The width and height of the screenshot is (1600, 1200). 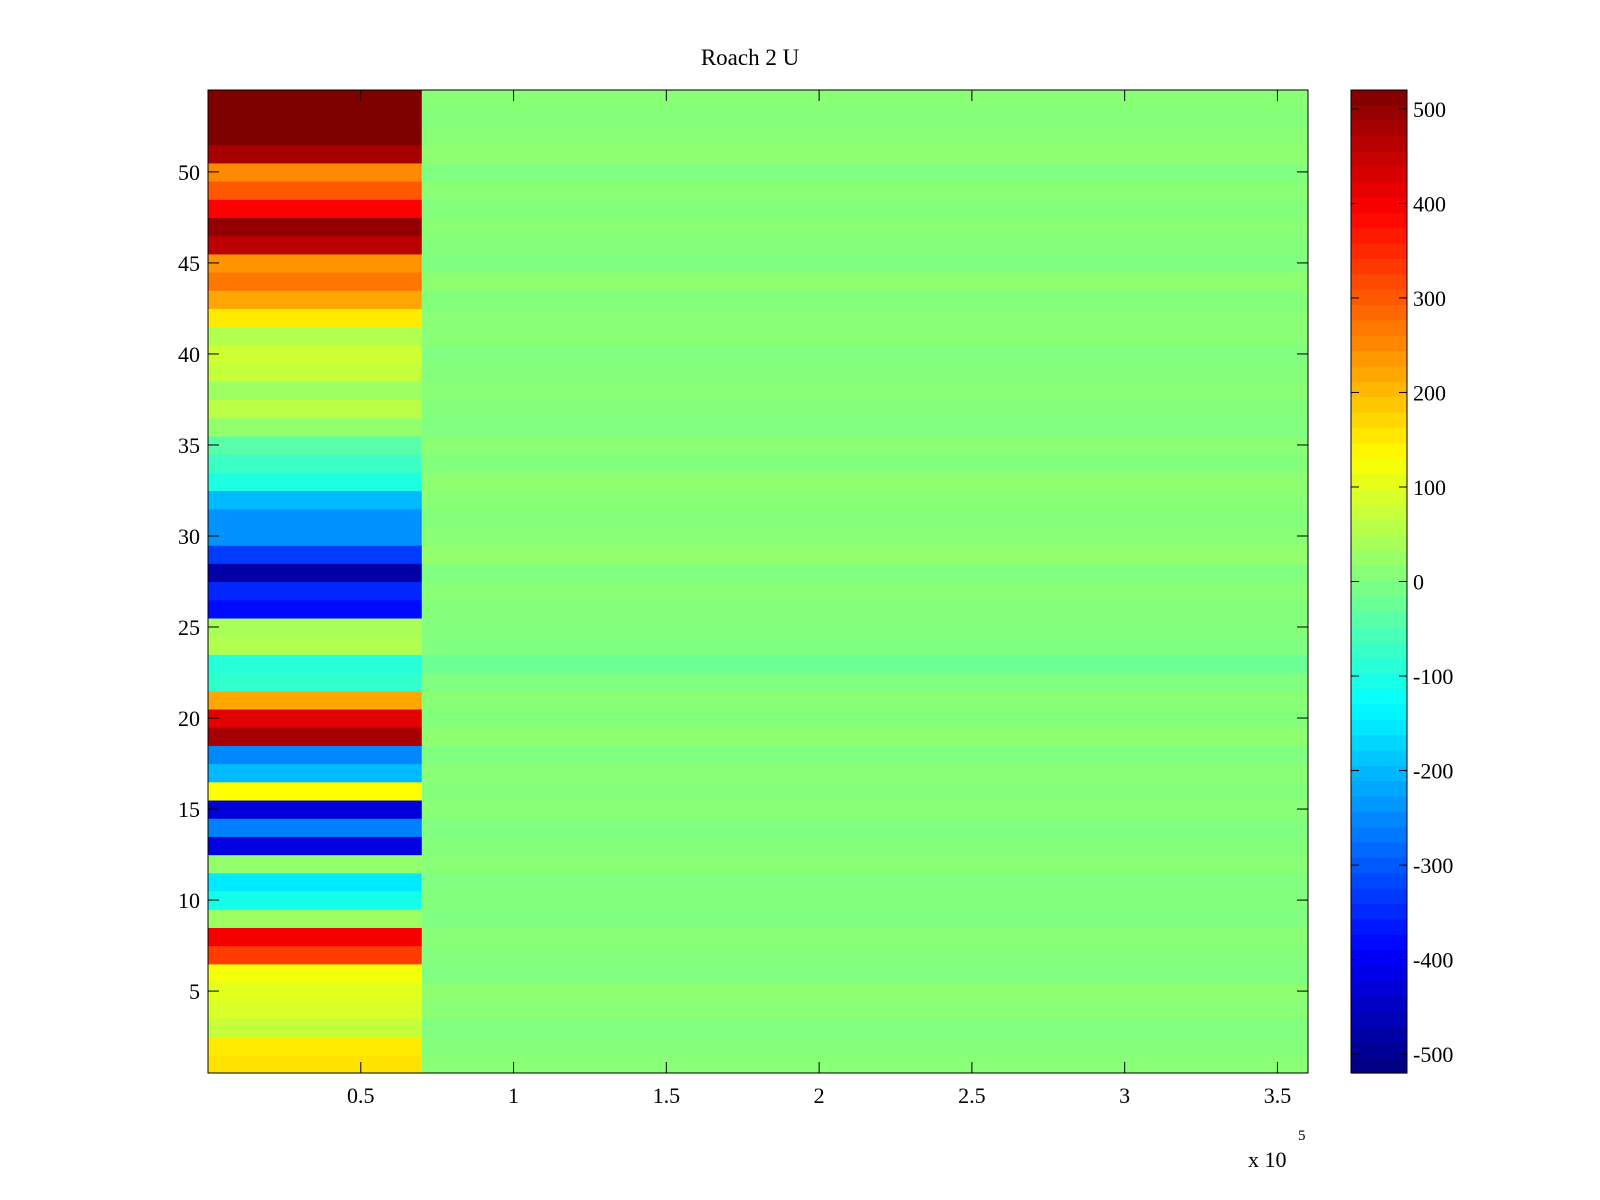 What do you see at coordinates (189, 354) in the screenshot?
I see `y-tick-label: 40` at bounding box center [189, 354].